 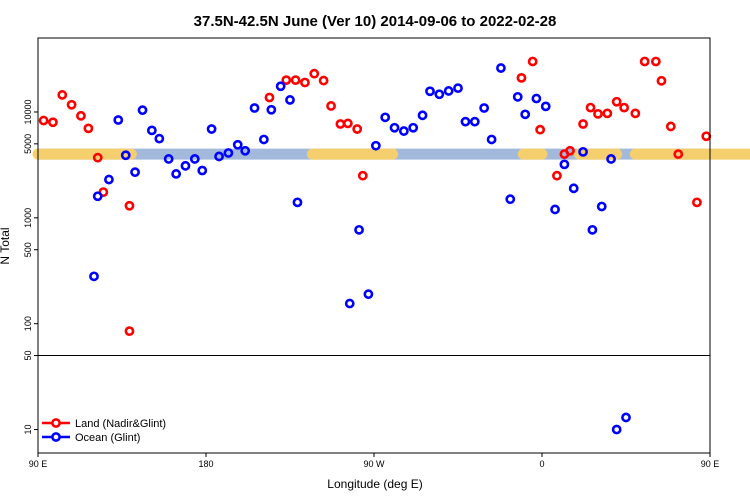 What do you see at coordinates (28, 218) in the screenshot?
I see `y-tick-label: 1000` at bounding box center [28, 218].